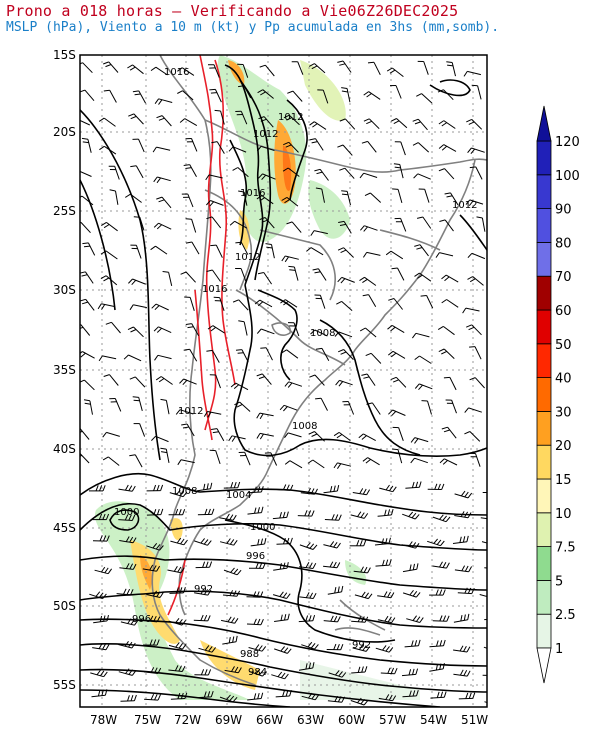 The width and height of the screenshot is (600, 750). I want to click on colorbar-swatch, so click(544, 394).